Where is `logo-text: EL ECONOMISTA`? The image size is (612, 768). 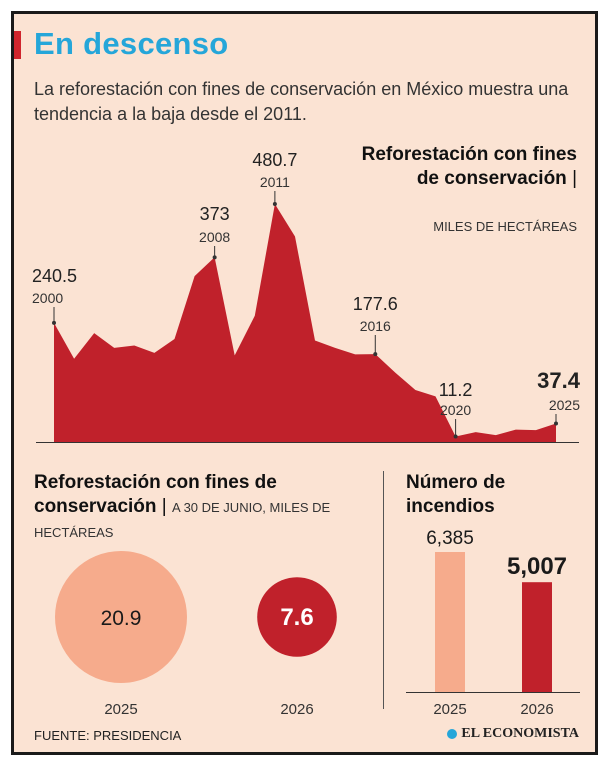 logo-text: EL ECONOMISTA is located at coordinates (520, 733).